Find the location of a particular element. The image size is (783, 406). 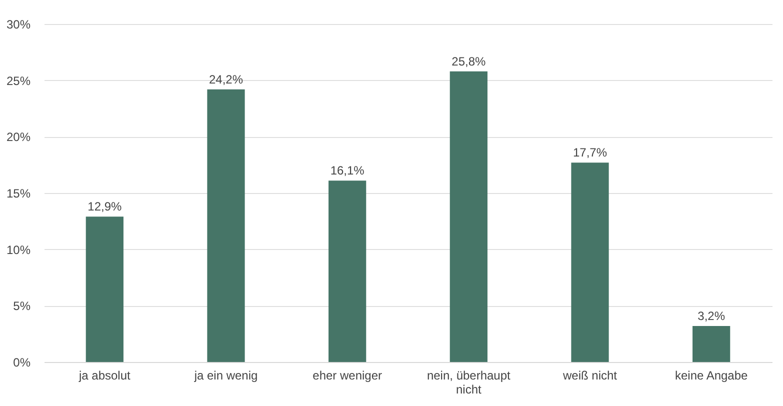

y-tick-label: 15% is located at coordinates (18, 193).